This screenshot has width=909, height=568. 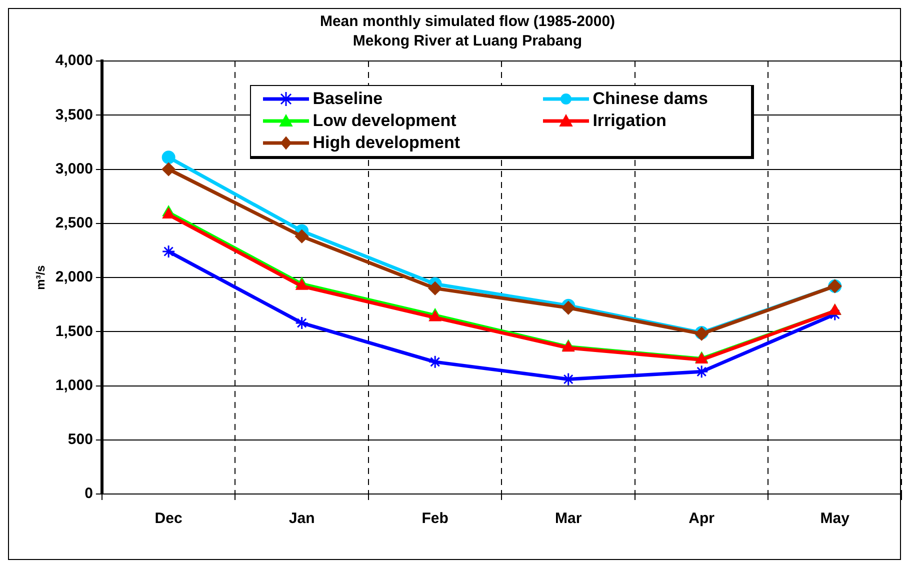 What do you see at coordinates (74, 223) in the screenshot?
I see `y-tick-label: 2,500` at bounding box center [74, 223].